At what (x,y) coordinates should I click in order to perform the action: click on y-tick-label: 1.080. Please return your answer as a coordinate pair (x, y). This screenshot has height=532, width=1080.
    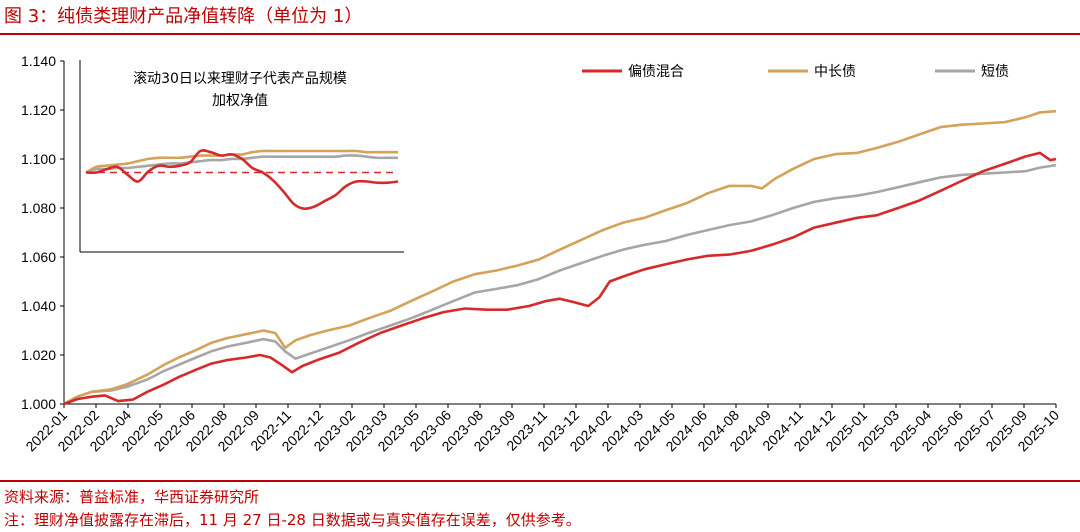
    Looking at the image, I should click on (38, 208).